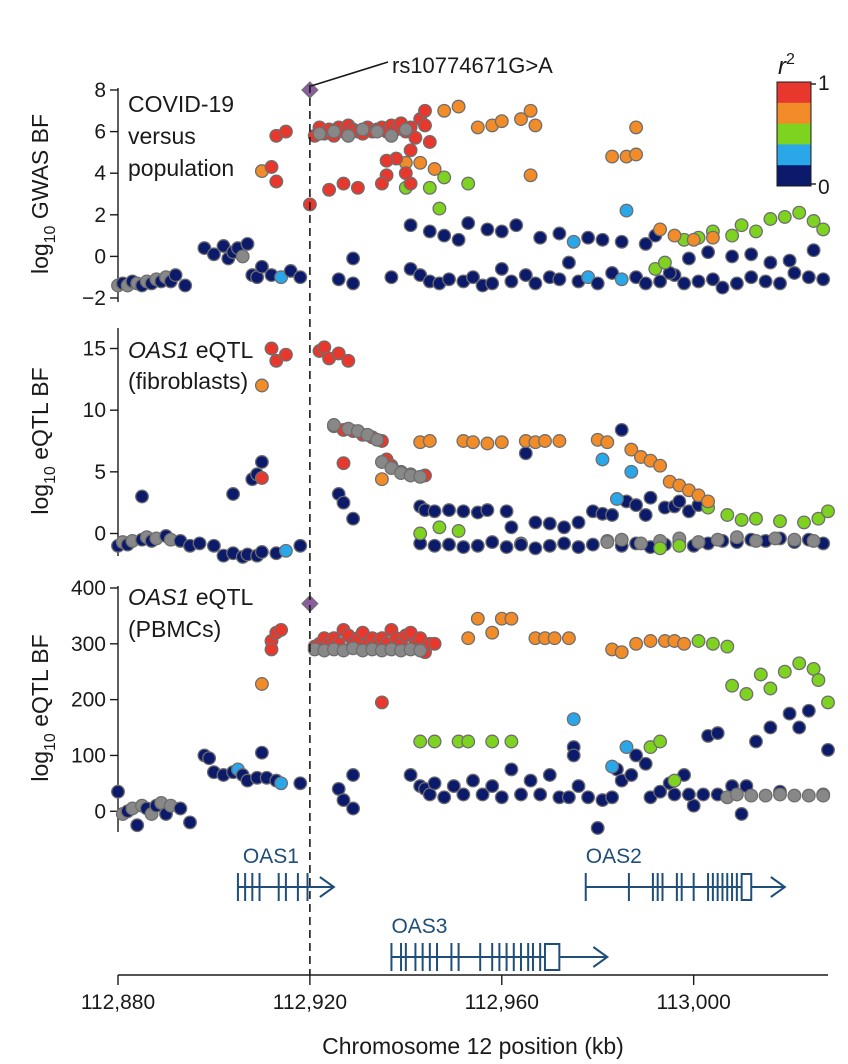 This screenshot has height=1064, width=848. I want to click on colorbar-title: r2, so click(786, 65).